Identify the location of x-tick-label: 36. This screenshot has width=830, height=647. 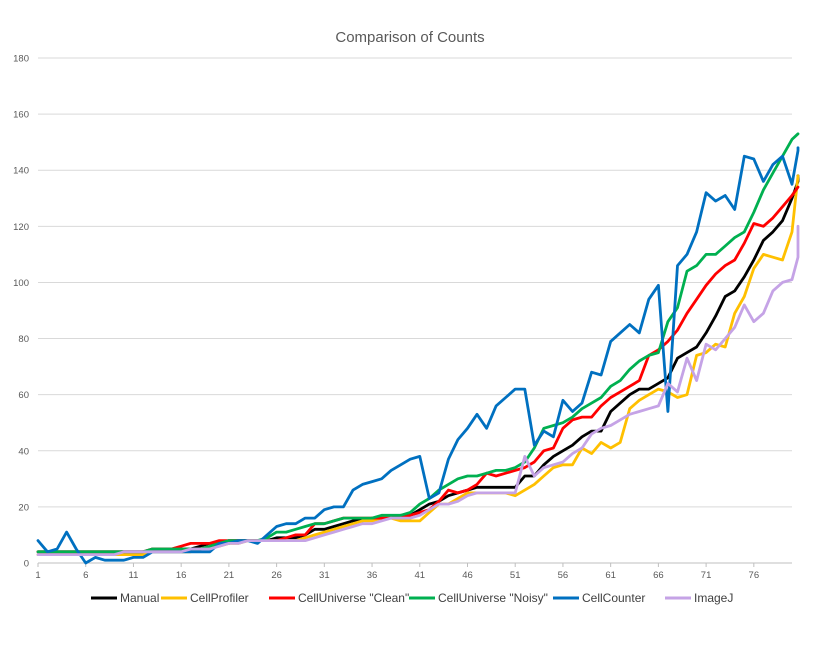
(372, 575).